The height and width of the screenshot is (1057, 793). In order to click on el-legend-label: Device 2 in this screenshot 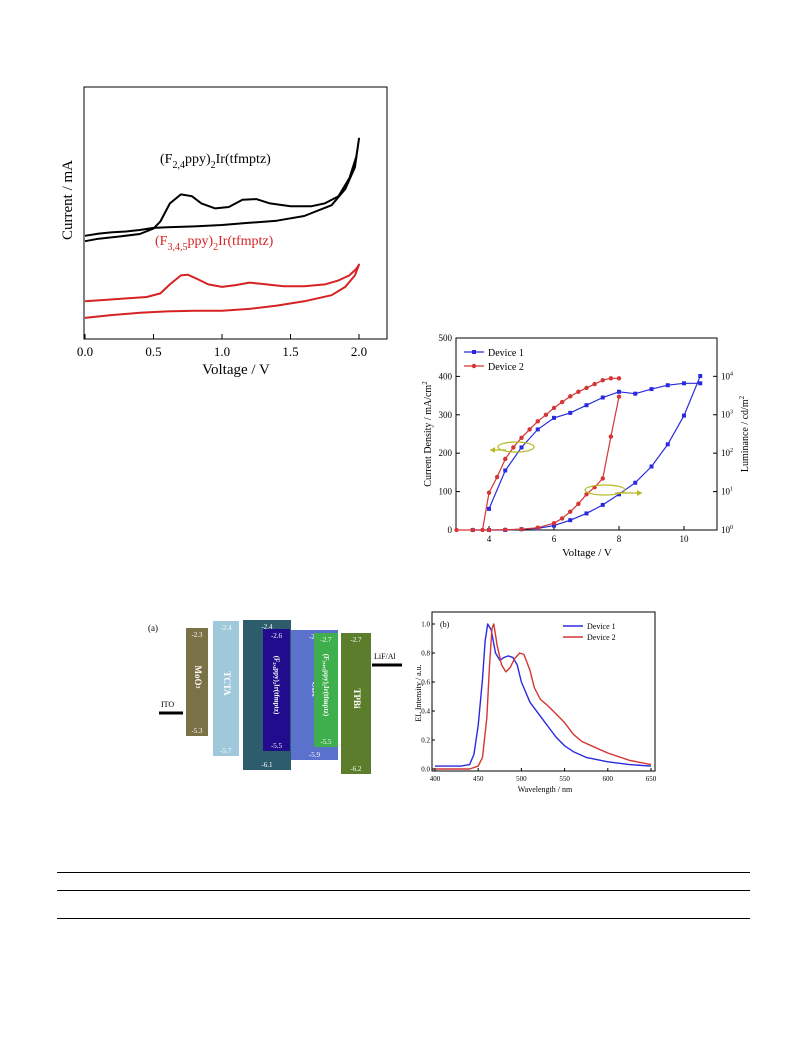, I will do `click(601, 637)`.